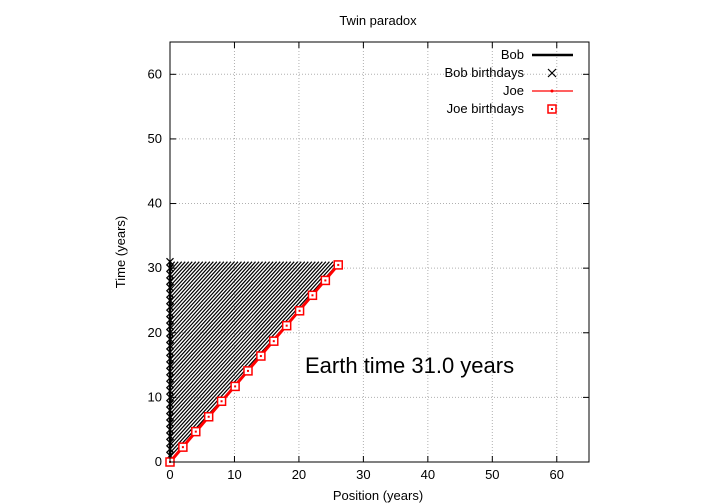 This screenshot has height=504, width=720. I want to click on x-tick-label: 0, so click(169, 474).